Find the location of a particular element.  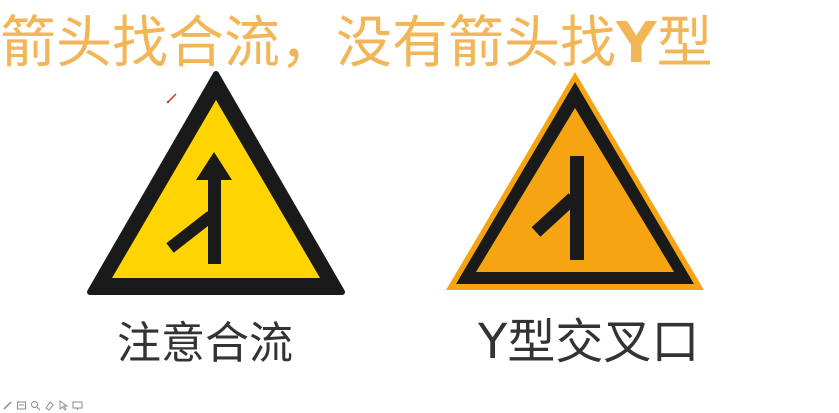

magnify-icon is located at coordinates (35, 405).